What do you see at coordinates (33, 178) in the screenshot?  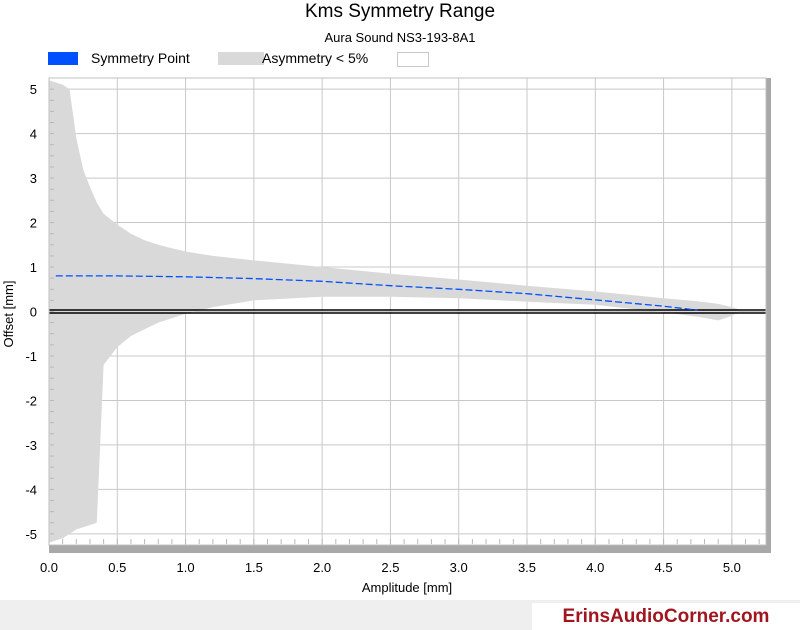 I see `y-tick-label: 3` at bounding box center [33, 178].